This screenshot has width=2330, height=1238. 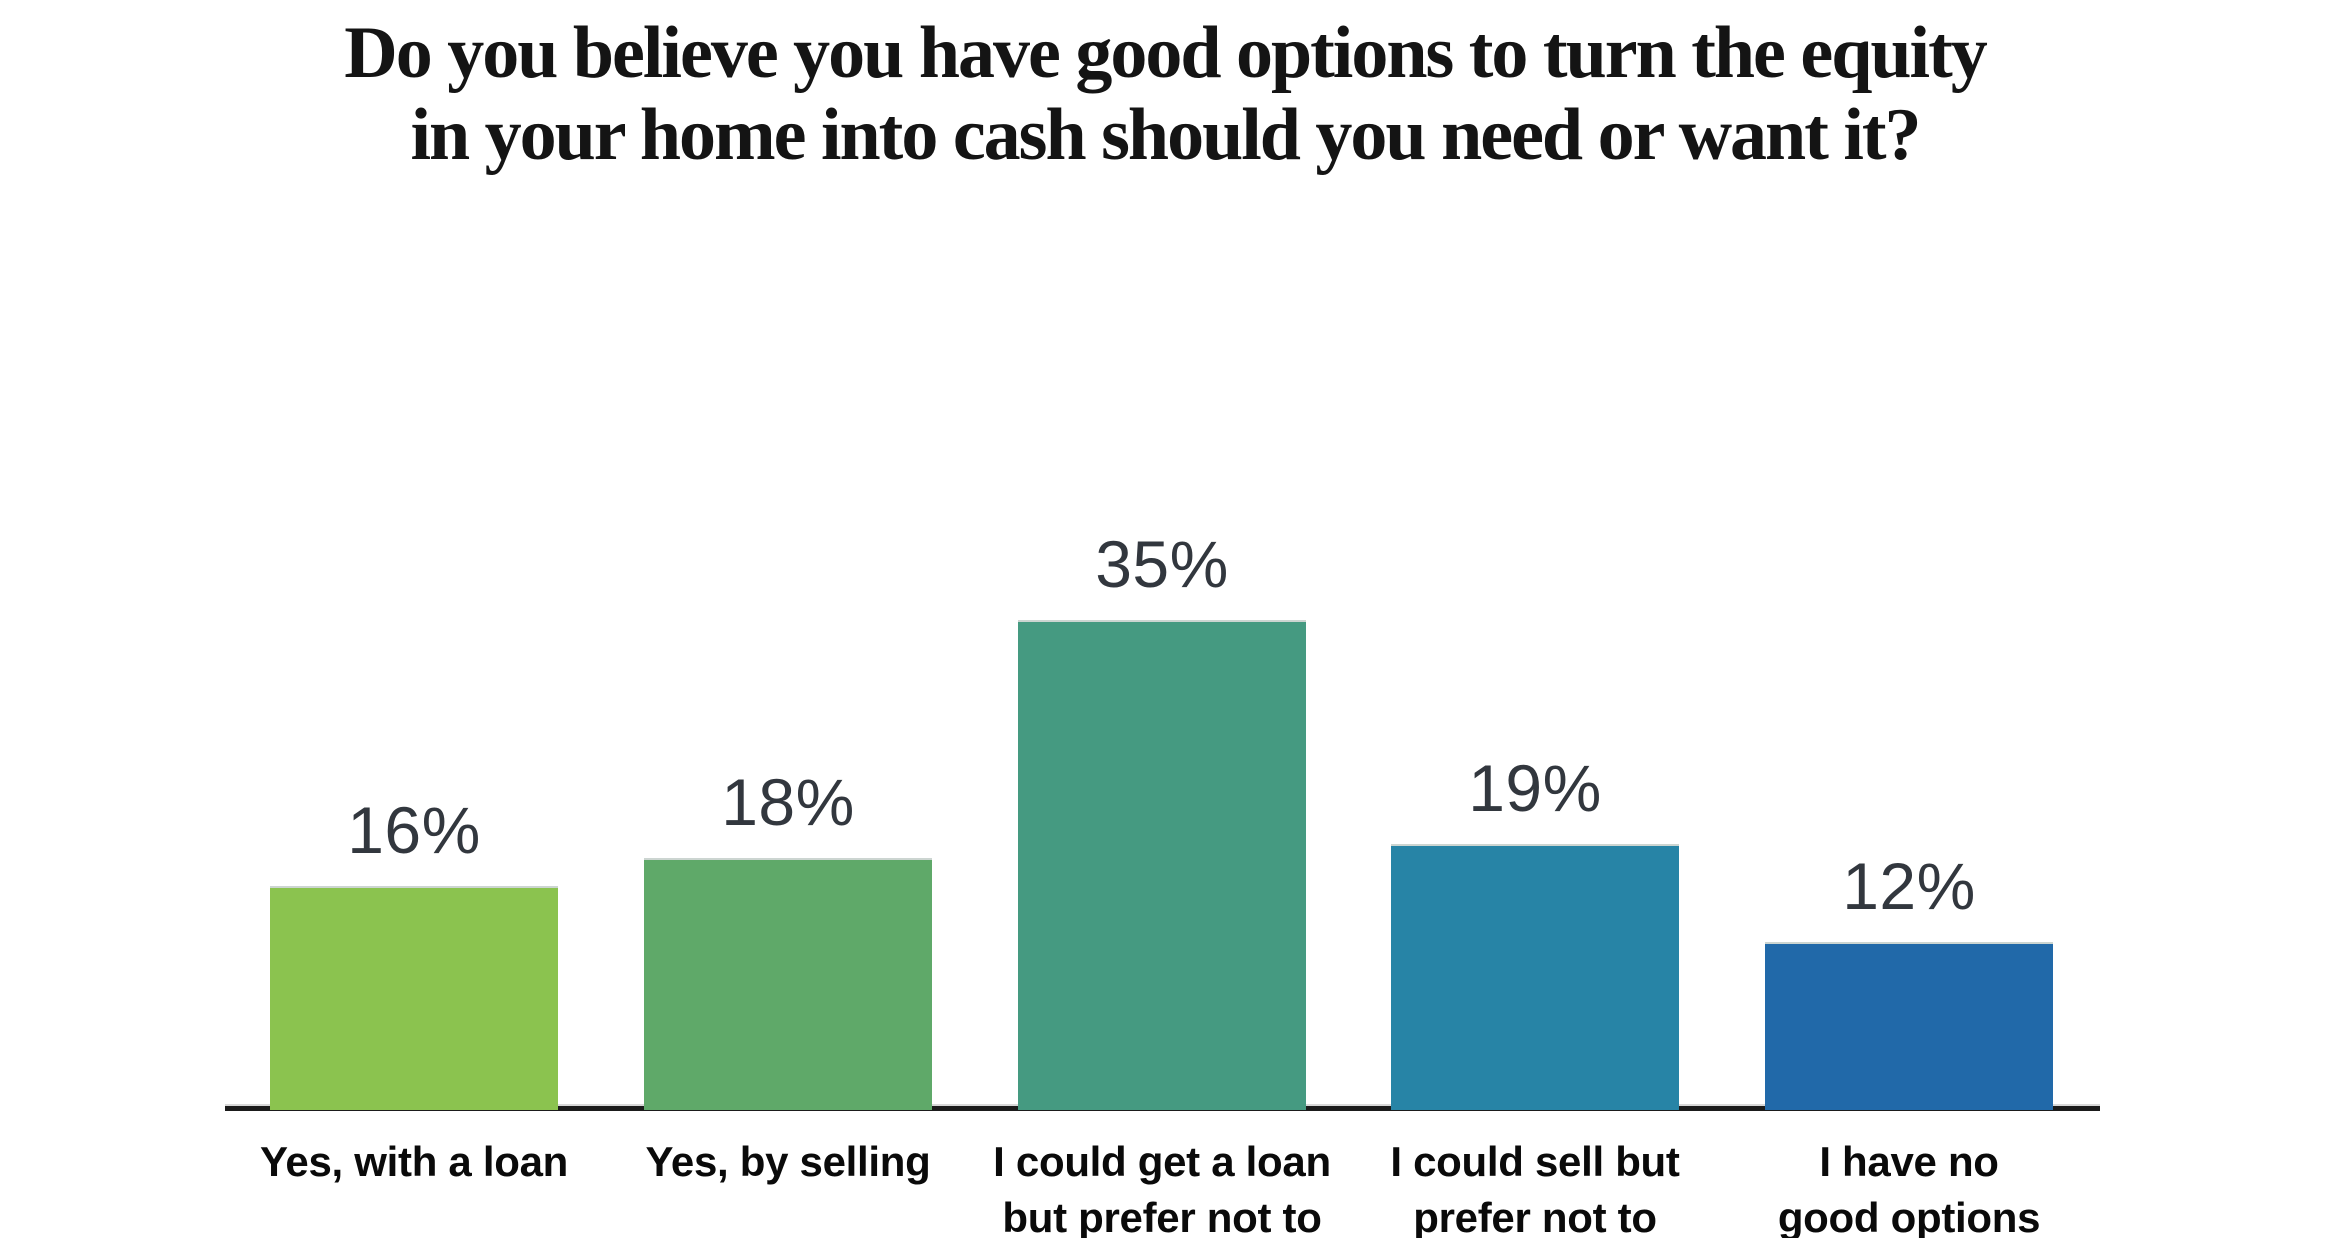 I want to click on category-label-line: good options, so click(x=1909, y=1216).